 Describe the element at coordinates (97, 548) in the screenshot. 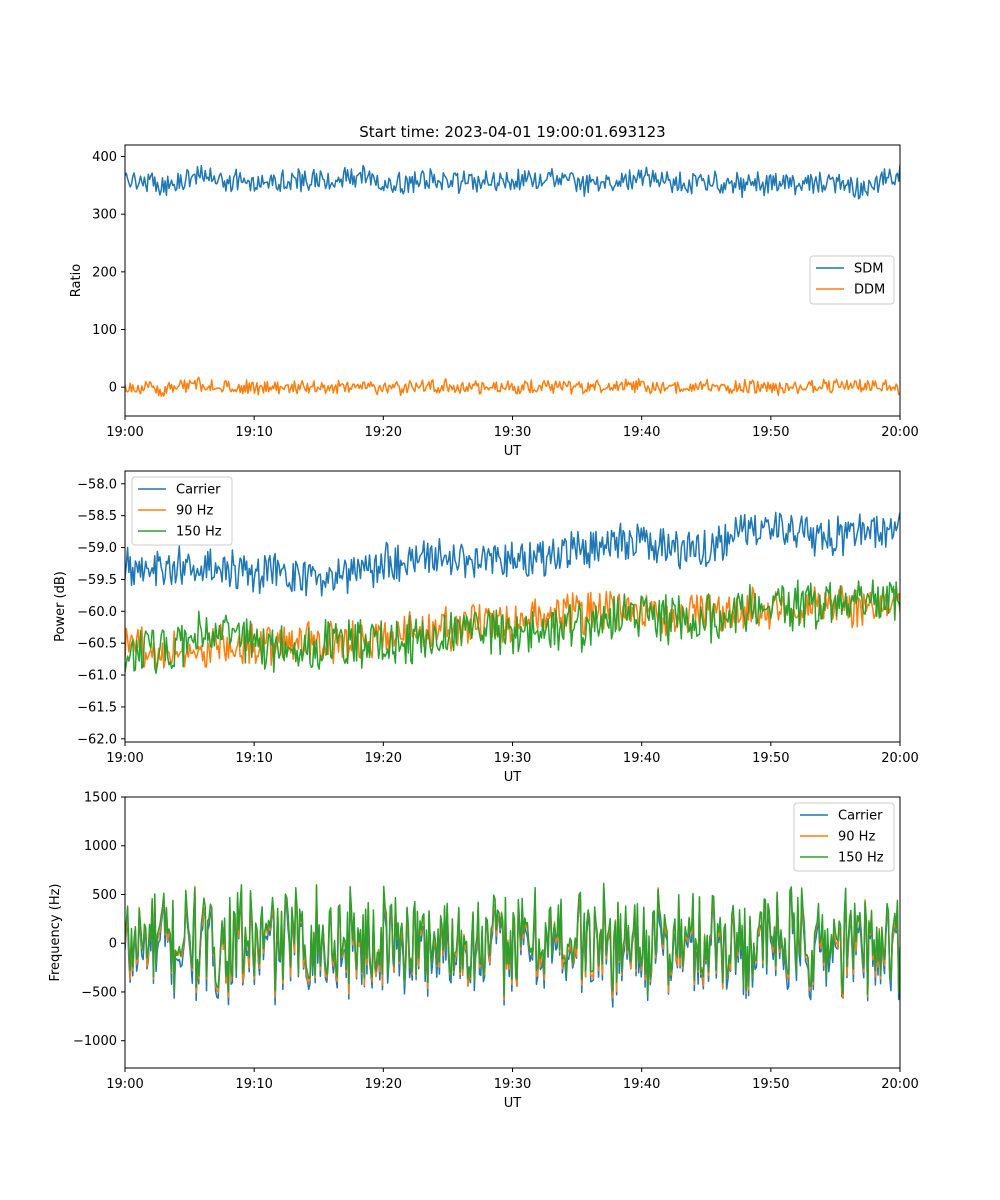

I see `y-tick-label: −59.0` at that location.